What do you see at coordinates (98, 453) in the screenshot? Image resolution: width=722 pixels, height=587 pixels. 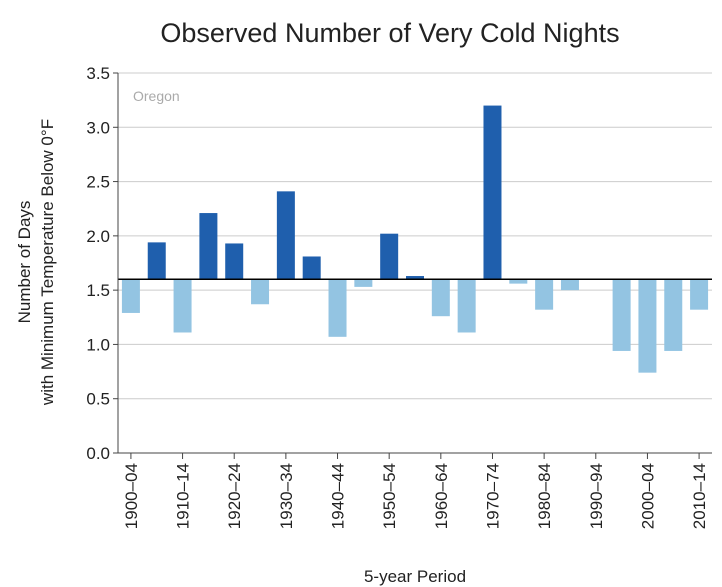 I see `y-tick-label: 0.0` at bounding box center [98, 453].